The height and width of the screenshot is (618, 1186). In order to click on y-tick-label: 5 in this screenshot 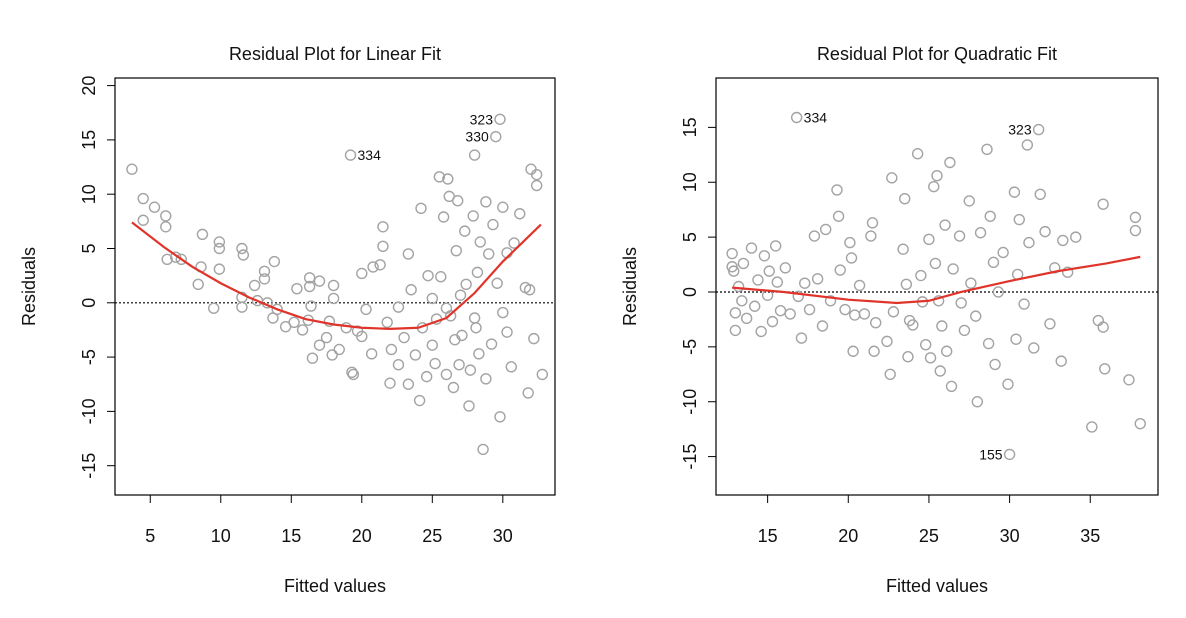, I will do `click(690, 237)`.